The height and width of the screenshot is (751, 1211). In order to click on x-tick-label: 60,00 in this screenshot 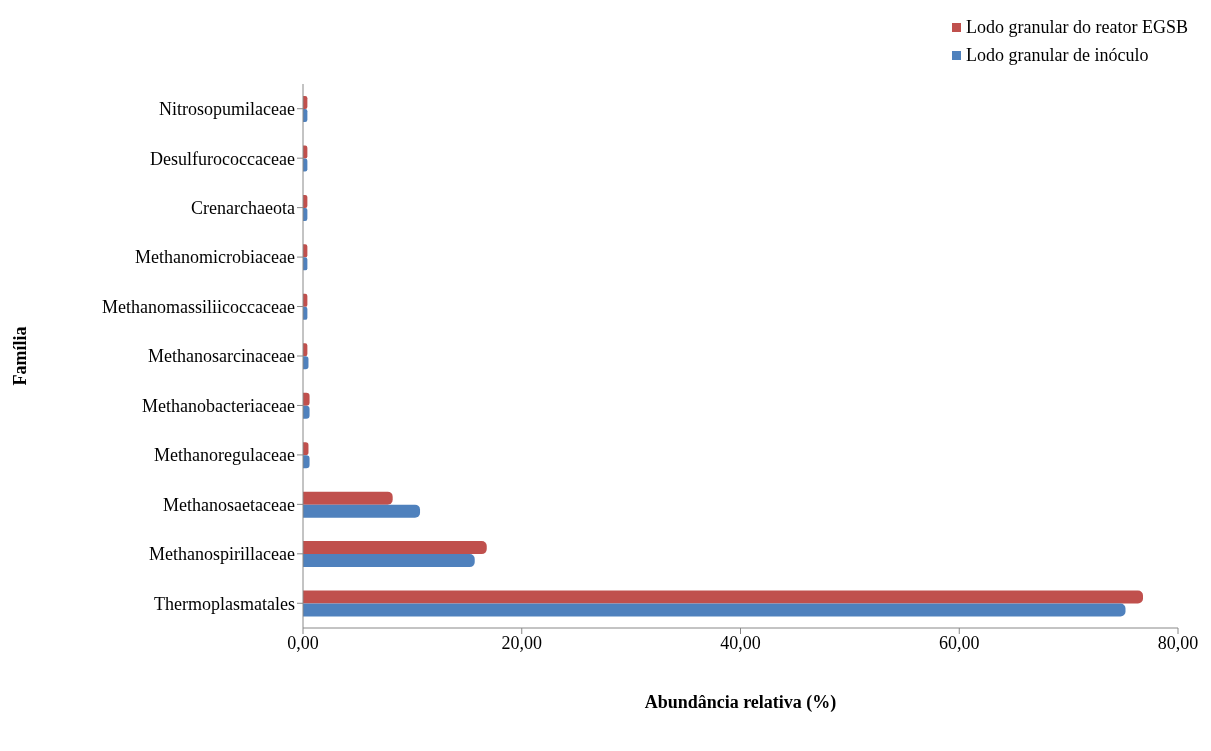, I will do `click(959, 642)`.